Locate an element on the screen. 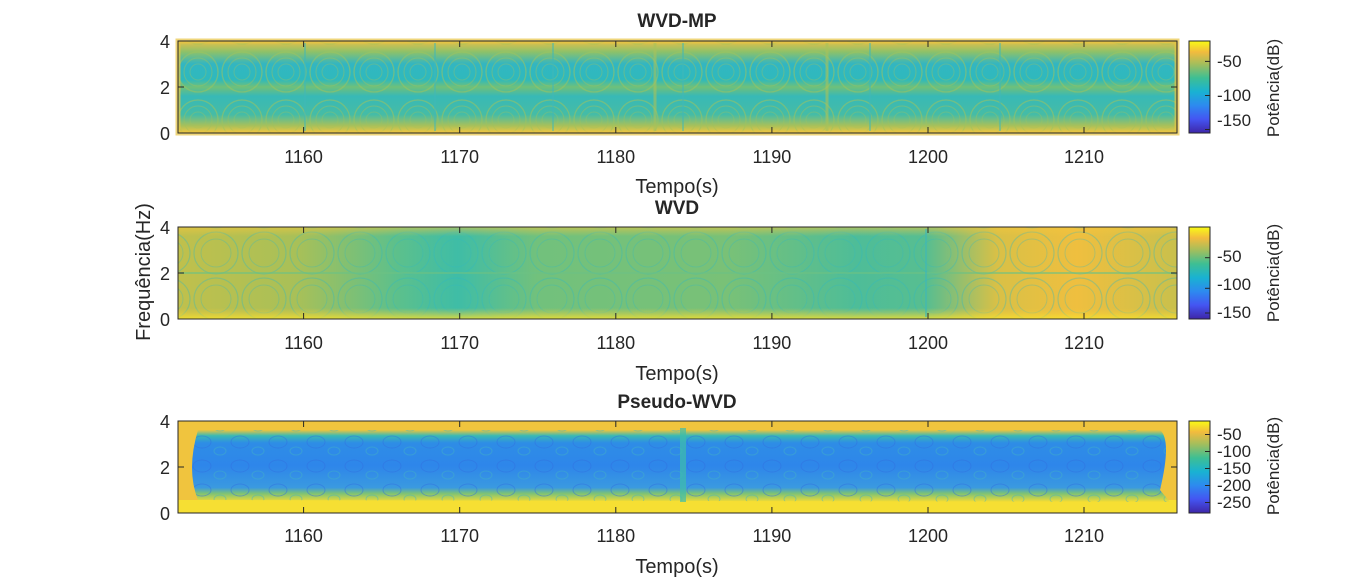 The image size is (1366, 582). panel-title: WVD is located at coordinates (677, 208).